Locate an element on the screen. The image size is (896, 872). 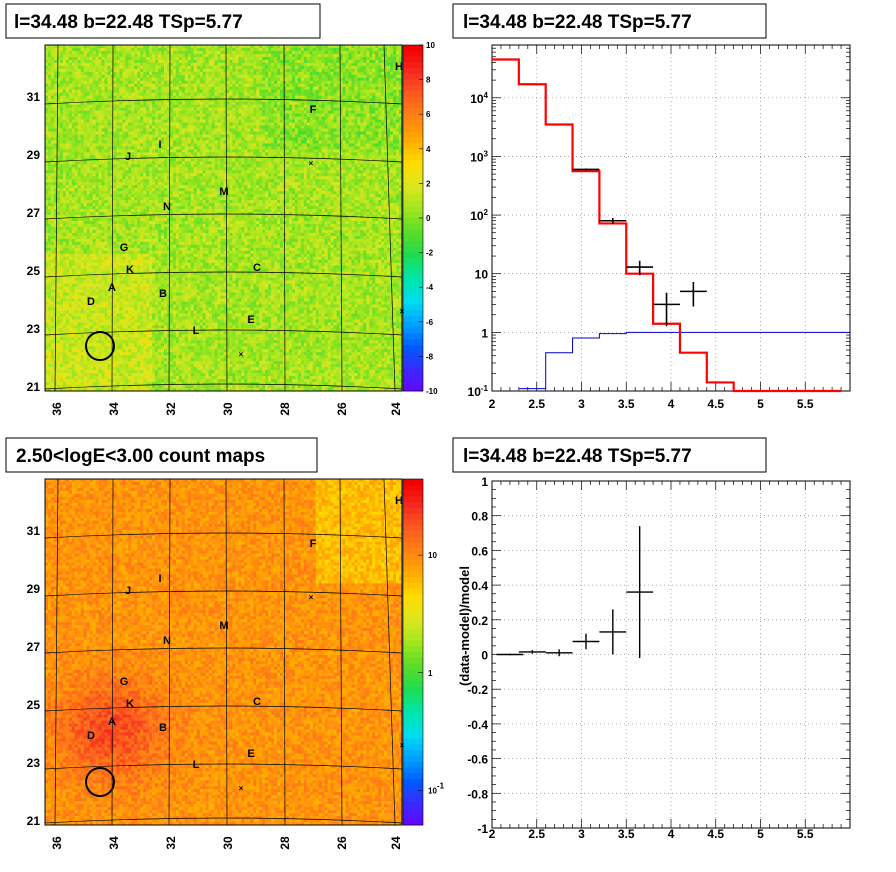
spectrum-x-tick-label: 5 is located at coordinates (760, 404).